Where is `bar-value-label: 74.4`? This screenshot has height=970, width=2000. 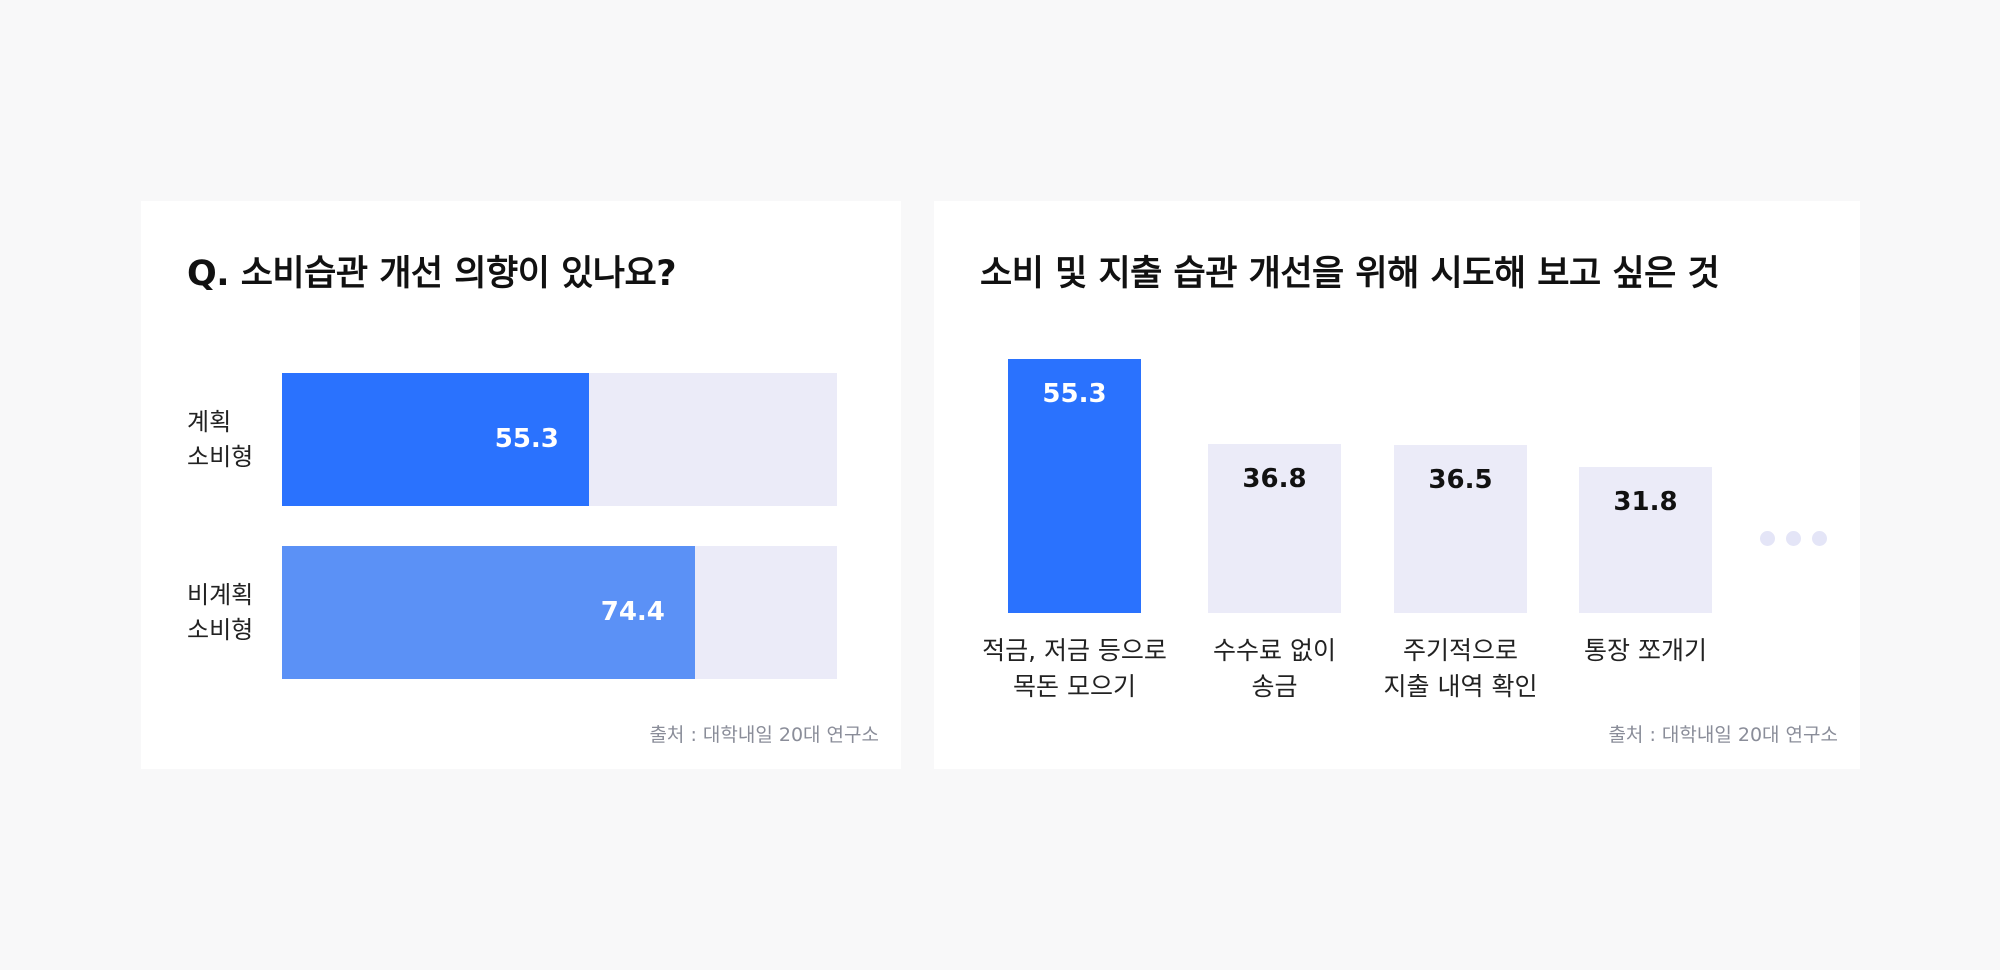
bar-value-label: 74.4 is located at coordinates (632, 612).